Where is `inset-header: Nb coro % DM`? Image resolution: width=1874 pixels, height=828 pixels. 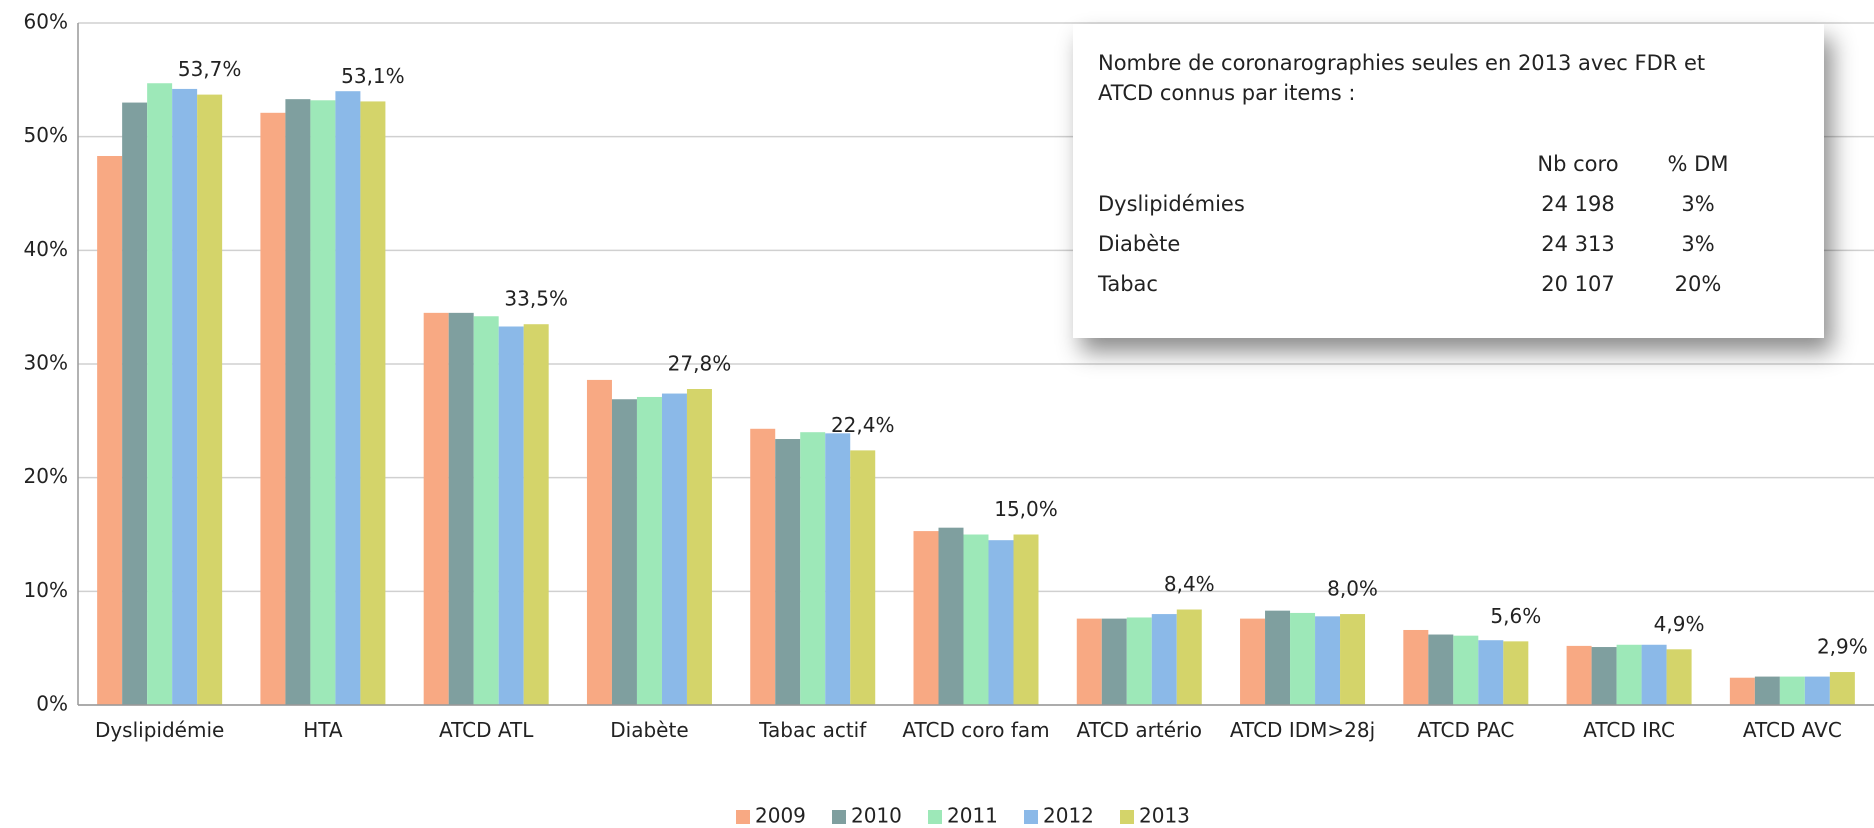 inset-header: Nb coro % DM is located at coordinates (1428, 164).